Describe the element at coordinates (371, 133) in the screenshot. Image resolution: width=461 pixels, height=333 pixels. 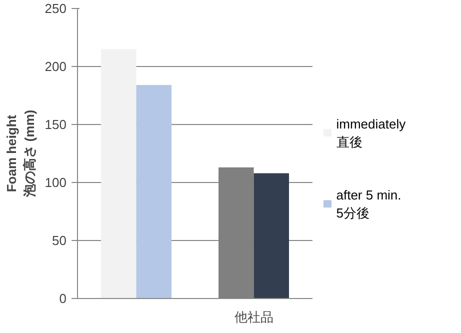
I see `legend-label: immediately 直後` at that location.